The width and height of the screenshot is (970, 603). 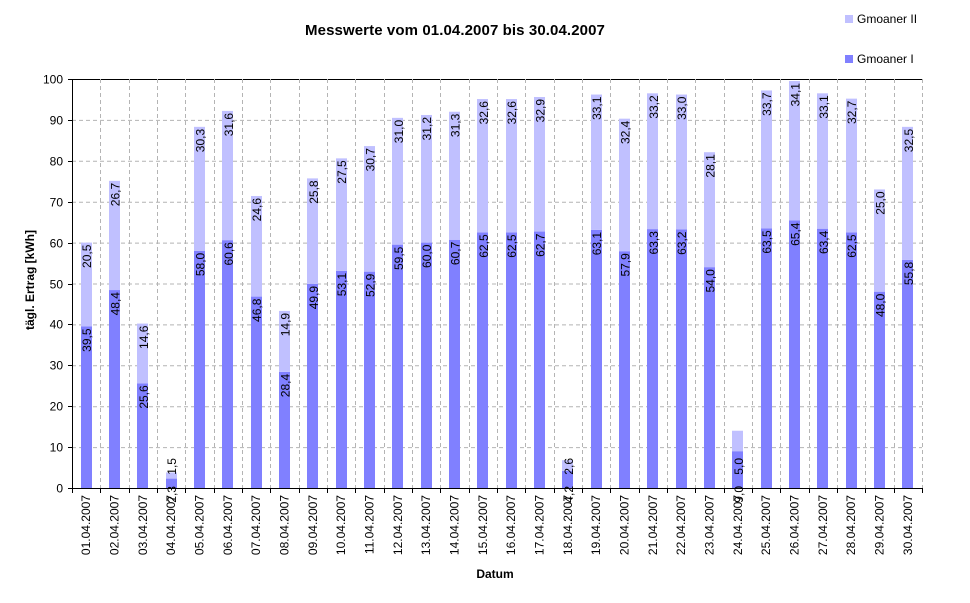 I want to click on value-label-gmoaner-ii: 30,3, so click(x=201, y=141).